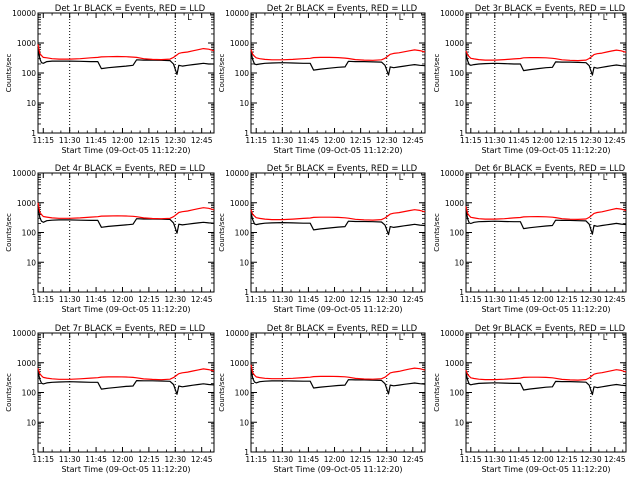  I want to click on panel-title: Det 7r BLACK = Events, RED = LLD, so click(130, 329).